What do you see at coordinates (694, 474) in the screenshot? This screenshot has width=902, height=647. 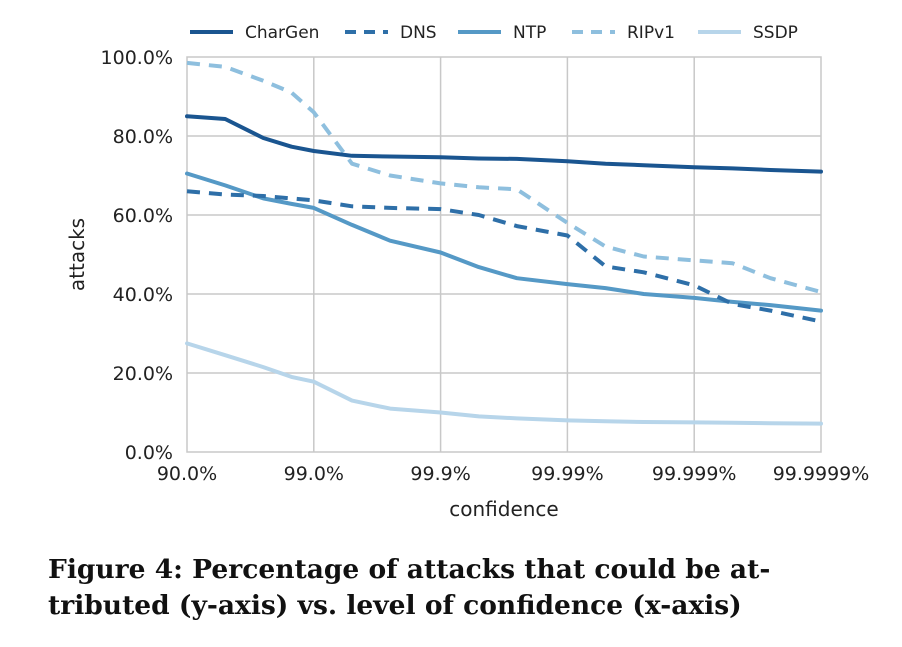 I see `x-tick-label: 99.999%` at bounding box center [694, 474].